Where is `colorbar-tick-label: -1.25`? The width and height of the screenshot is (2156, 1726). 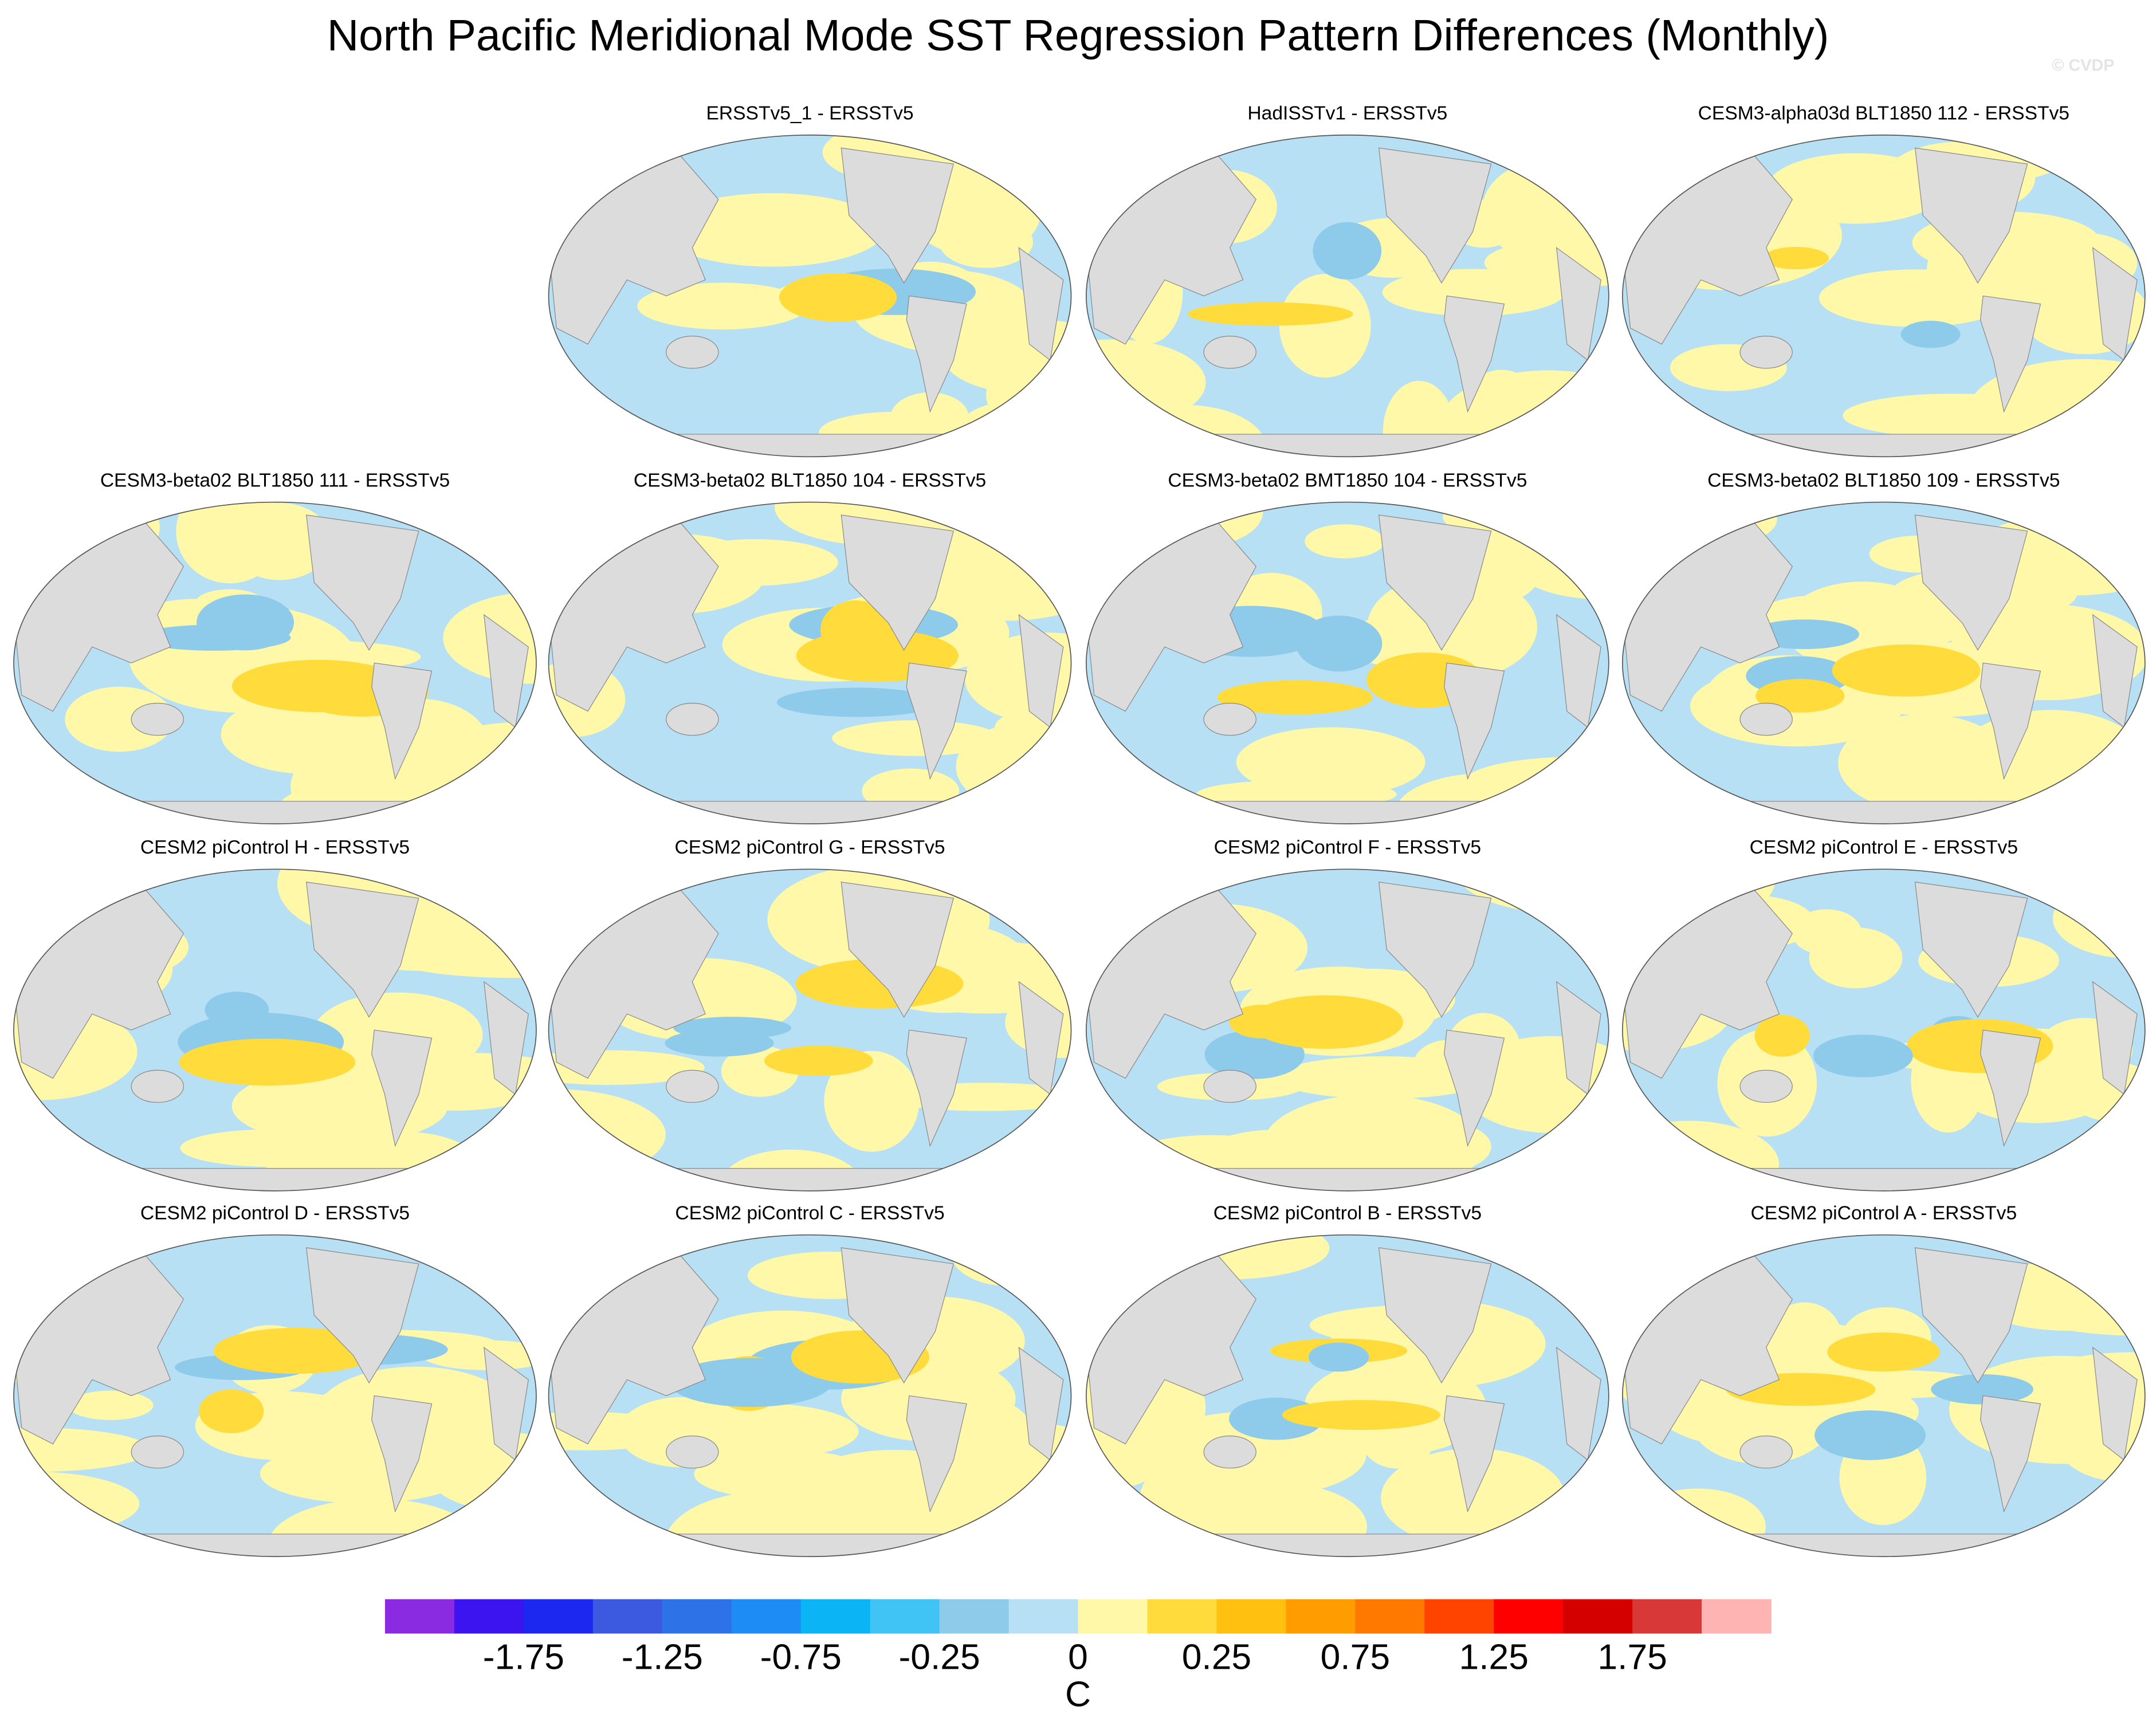
colorbar-tick-label: -1.25 is located at coordinates (662, 1657).